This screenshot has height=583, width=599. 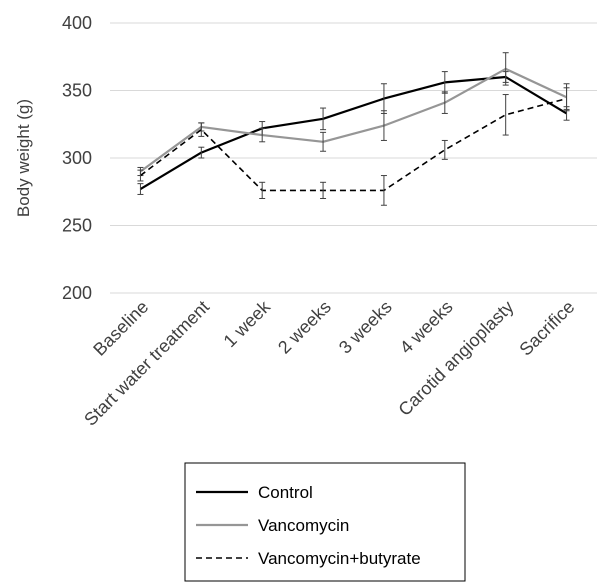 I want to click on x-tick-label: Carotid angioplasty, so click(x=455, y=358).